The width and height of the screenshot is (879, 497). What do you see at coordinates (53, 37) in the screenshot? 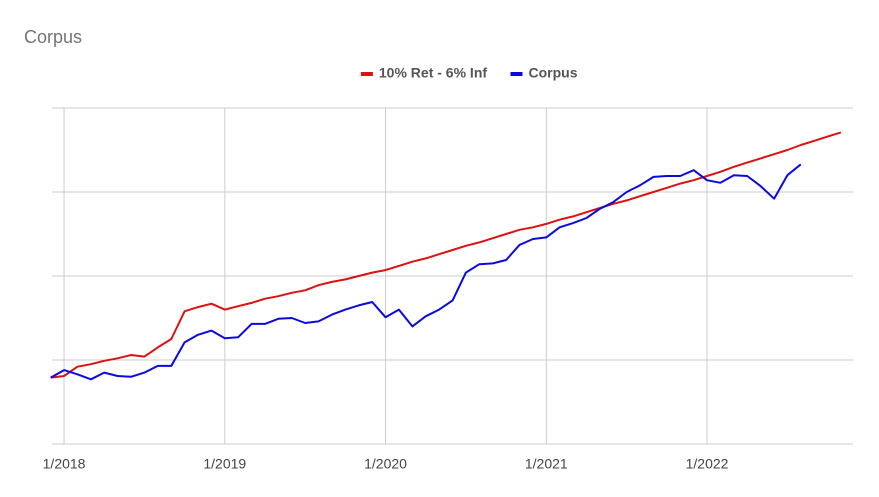
I see `chart-title: Corpus` at bounding box center [53, 37].